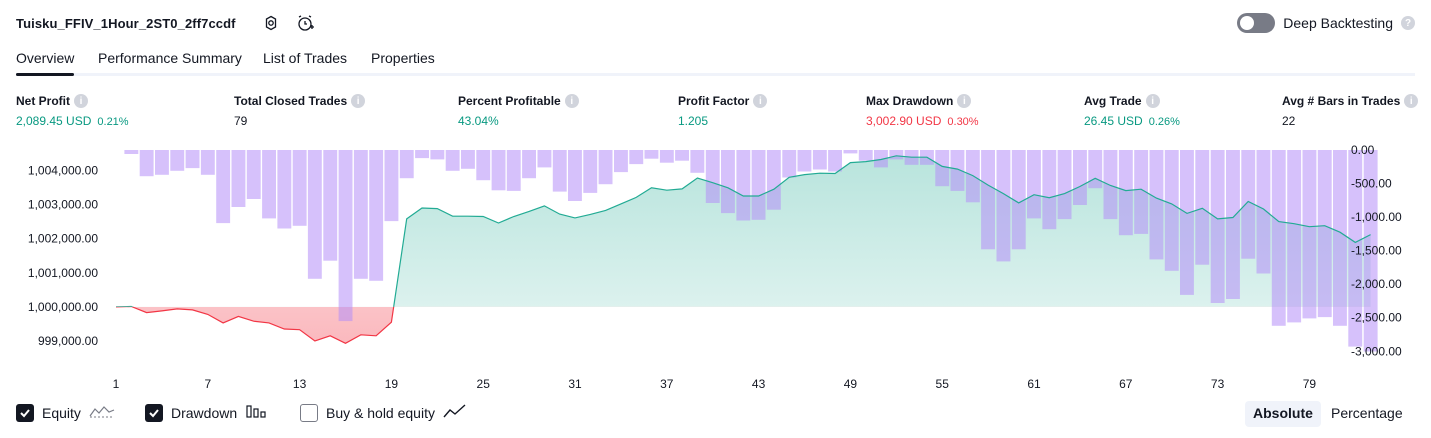 The image size is (1431, 438). What do you see at coordinates (68, 341) in the screenshot?
I see `left-axis-tick-label: 999,000.00` at bounding box center [68, 341].